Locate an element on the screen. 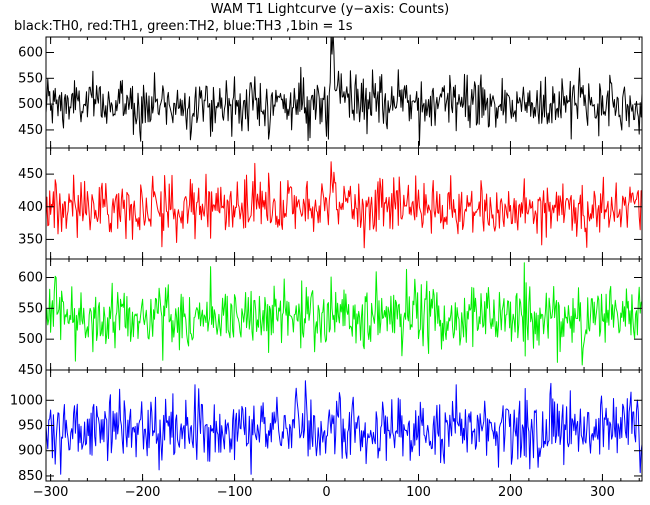 This screenshot has width=650, height=505. y-tick-label: 950 is located at coordinates (30, 426).